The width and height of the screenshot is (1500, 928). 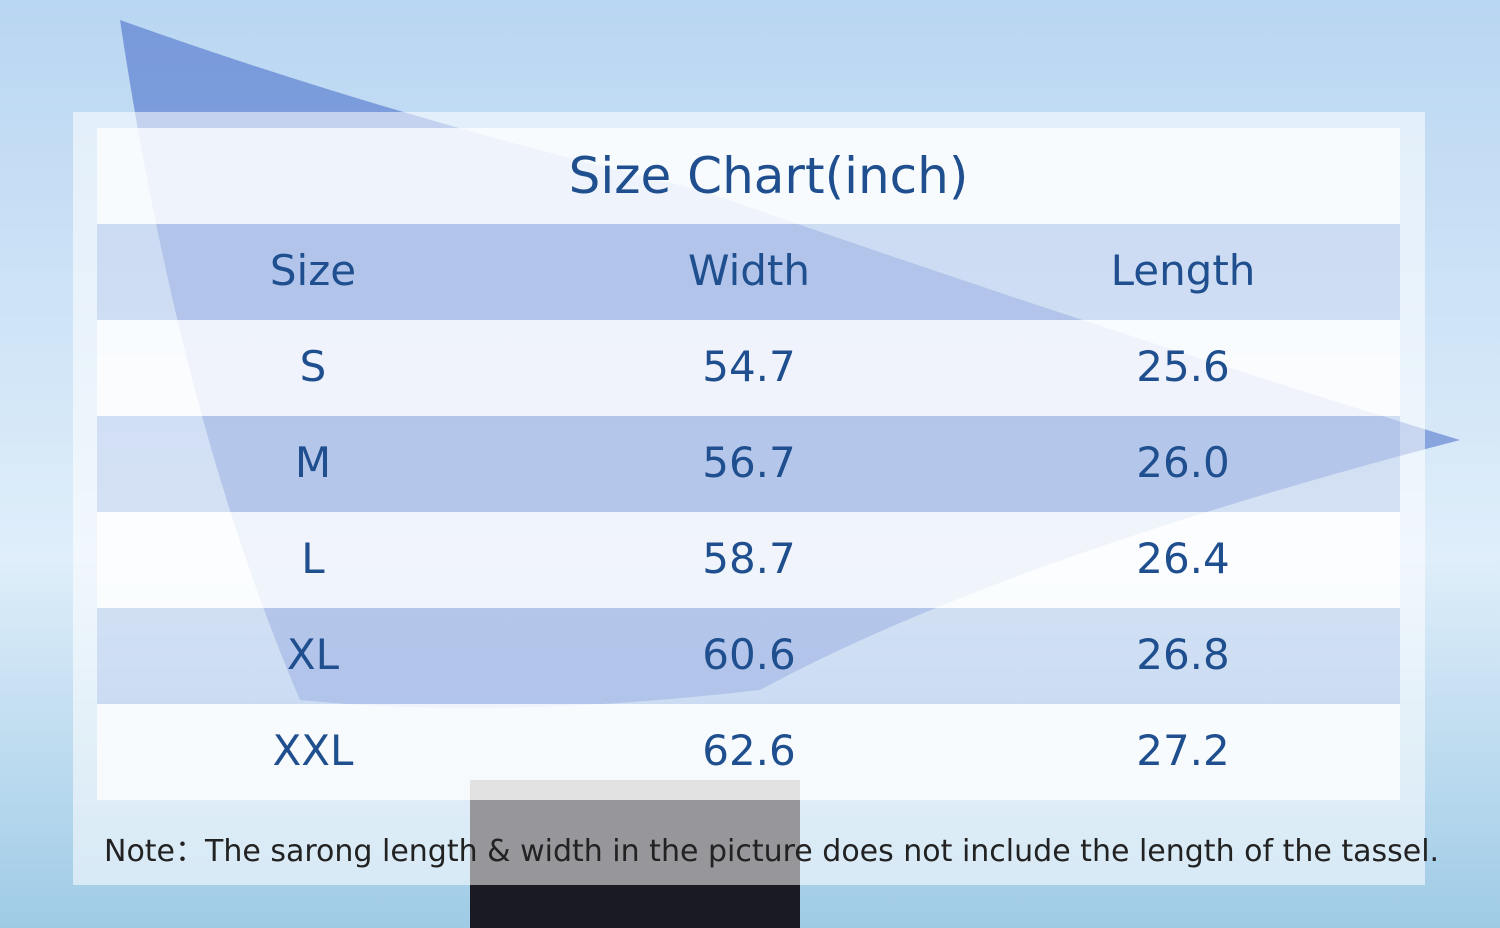 What do you see at coordinates (1183, 270) in the screenshot?
I see `table-cell: Length` at bounding box center [1183, 270].